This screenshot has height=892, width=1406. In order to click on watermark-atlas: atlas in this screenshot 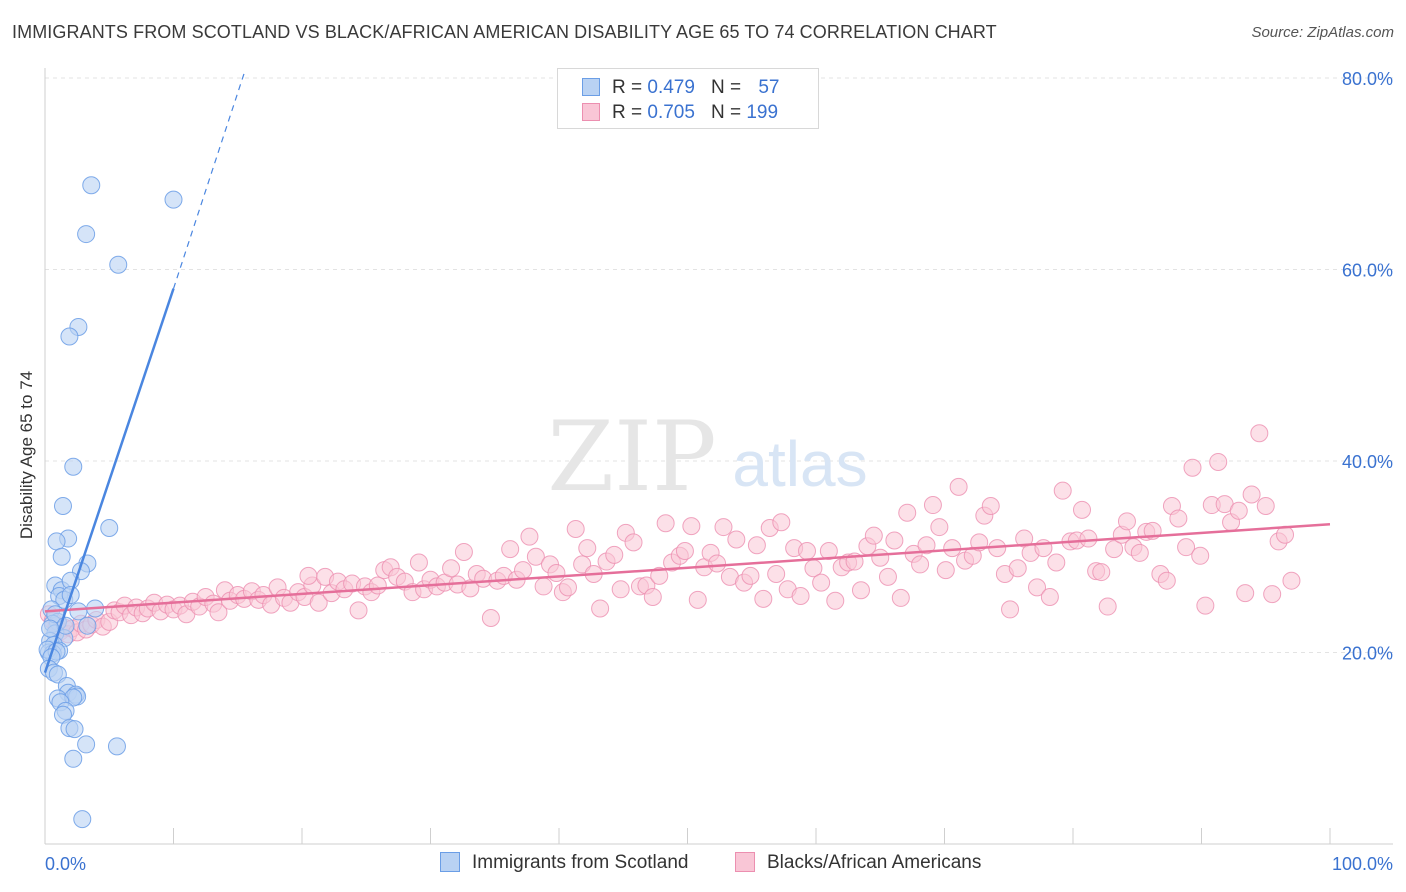, I will do `click(799, 464)`.